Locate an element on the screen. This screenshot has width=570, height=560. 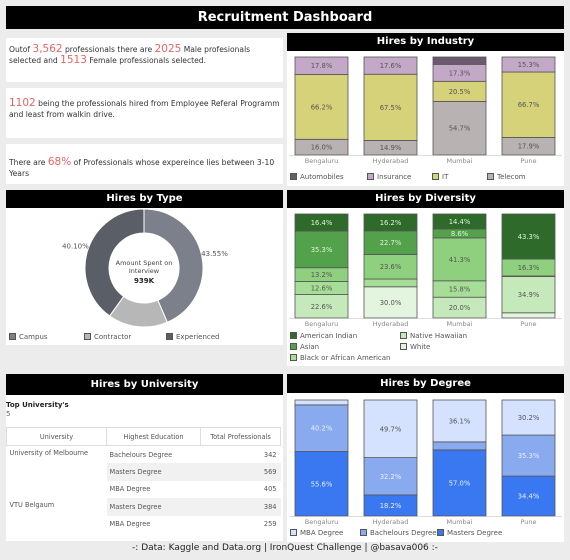
legend-label: Bachelours Degree is located at coordinates (403, 533).